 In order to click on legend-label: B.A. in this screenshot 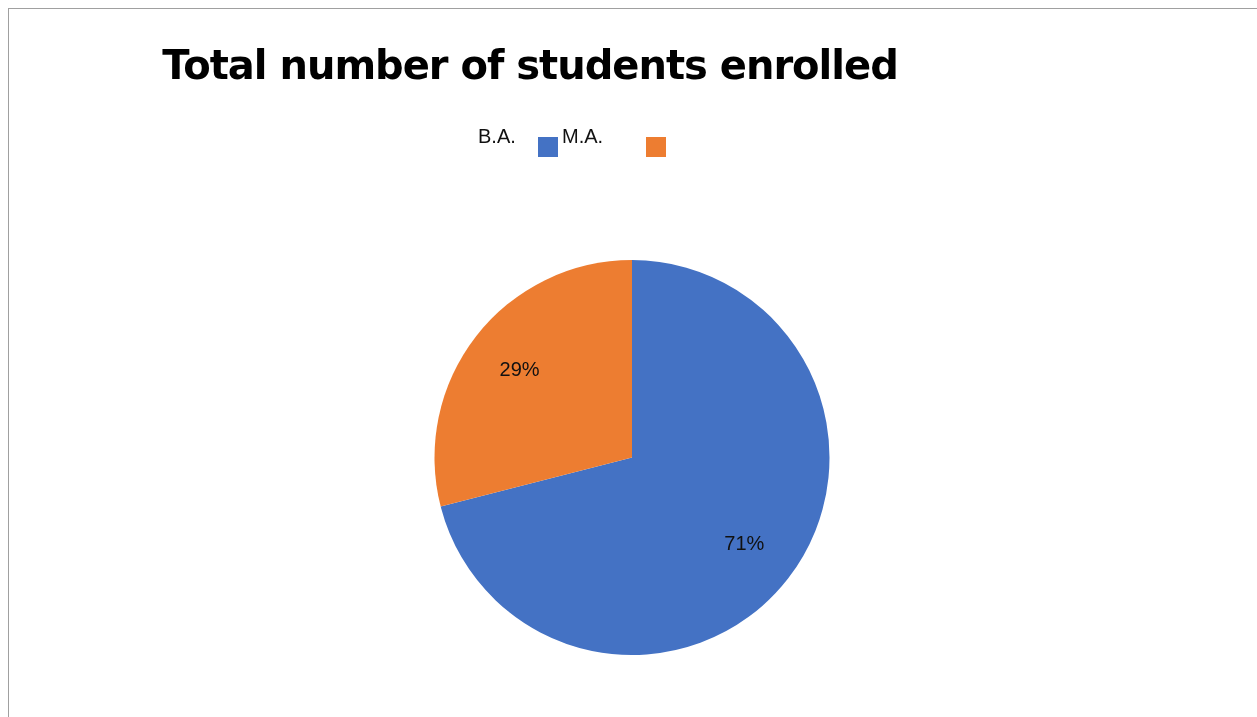, I will do `click(497, 136)`.